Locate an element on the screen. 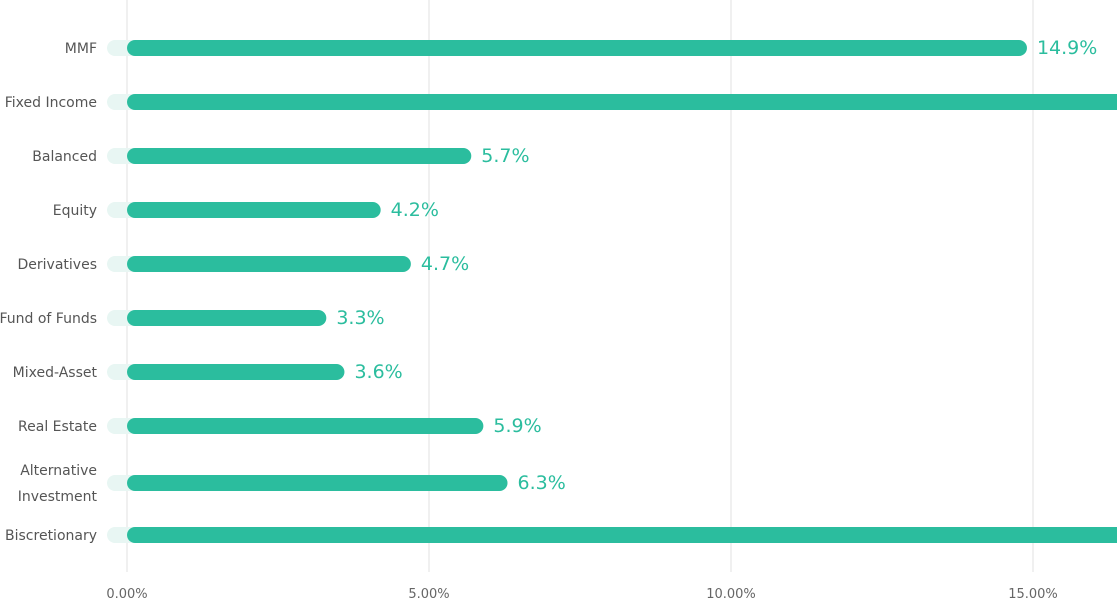 This screenshot has height=603, width=1117. category-label: Fixed Income is located at coordinates (51, 103).